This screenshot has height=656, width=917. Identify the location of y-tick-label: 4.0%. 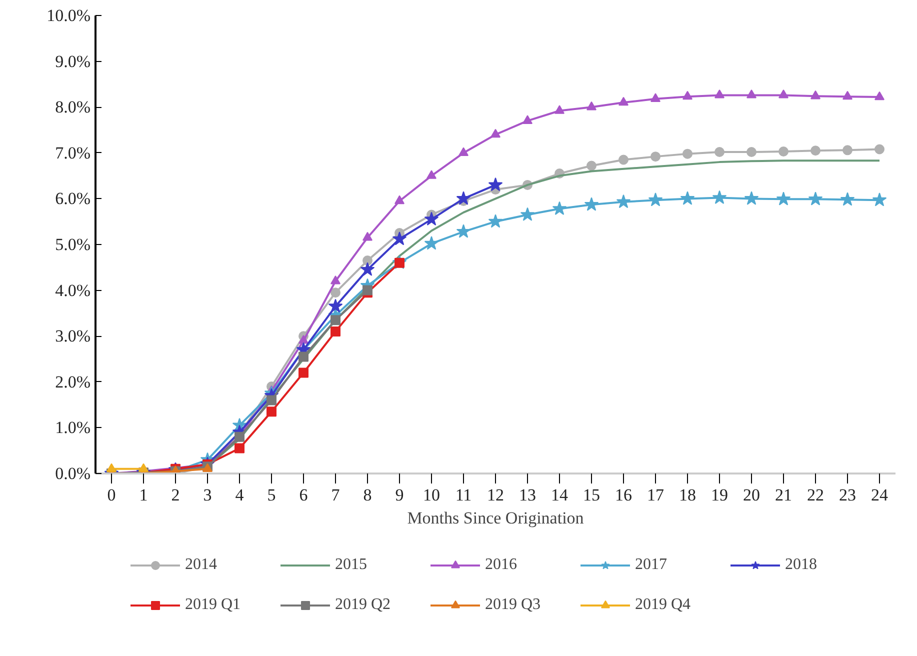
(73, 290).